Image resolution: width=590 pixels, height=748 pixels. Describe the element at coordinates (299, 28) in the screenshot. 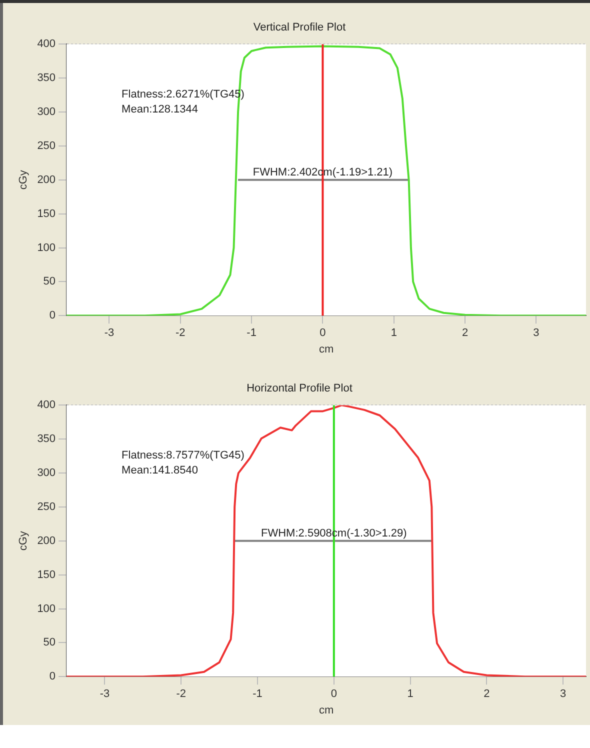

I see `chart-title: Vertical Profile Plot` at that location.